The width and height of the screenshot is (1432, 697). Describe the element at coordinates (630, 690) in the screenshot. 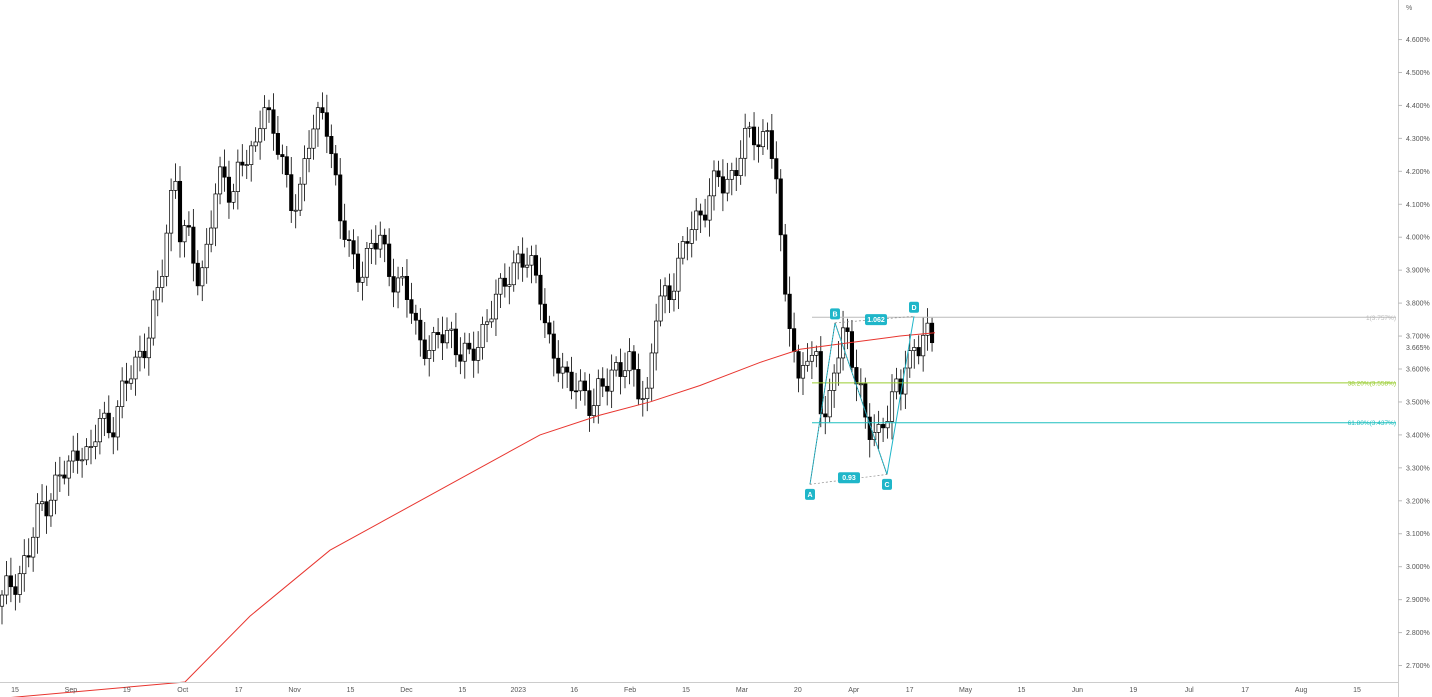

I see `x-tick-label: Feb` at that location.